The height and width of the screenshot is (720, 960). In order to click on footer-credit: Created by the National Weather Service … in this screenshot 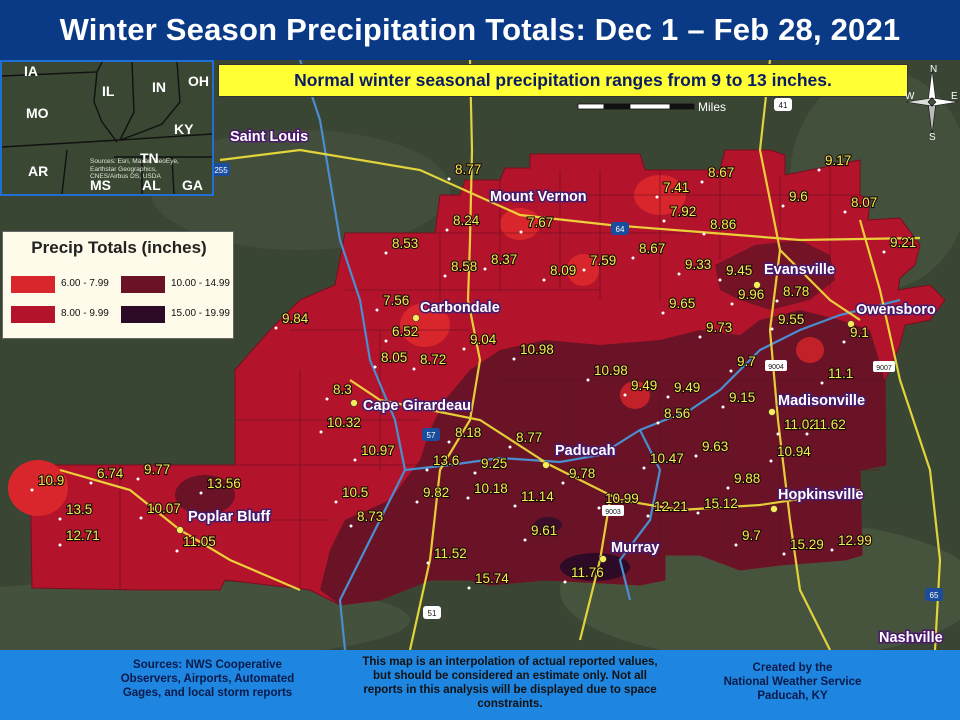, I will do `click(792, 682)`.